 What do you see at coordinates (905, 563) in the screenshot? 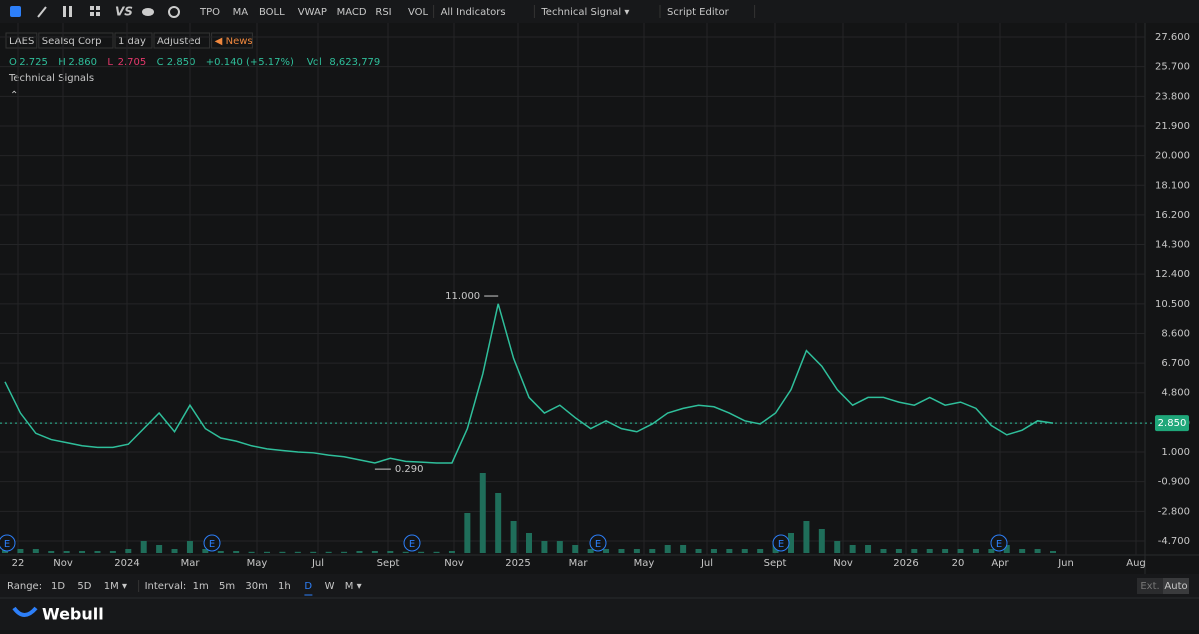
I see `x-tick-label: 2026` at bounding box center [905, 563].